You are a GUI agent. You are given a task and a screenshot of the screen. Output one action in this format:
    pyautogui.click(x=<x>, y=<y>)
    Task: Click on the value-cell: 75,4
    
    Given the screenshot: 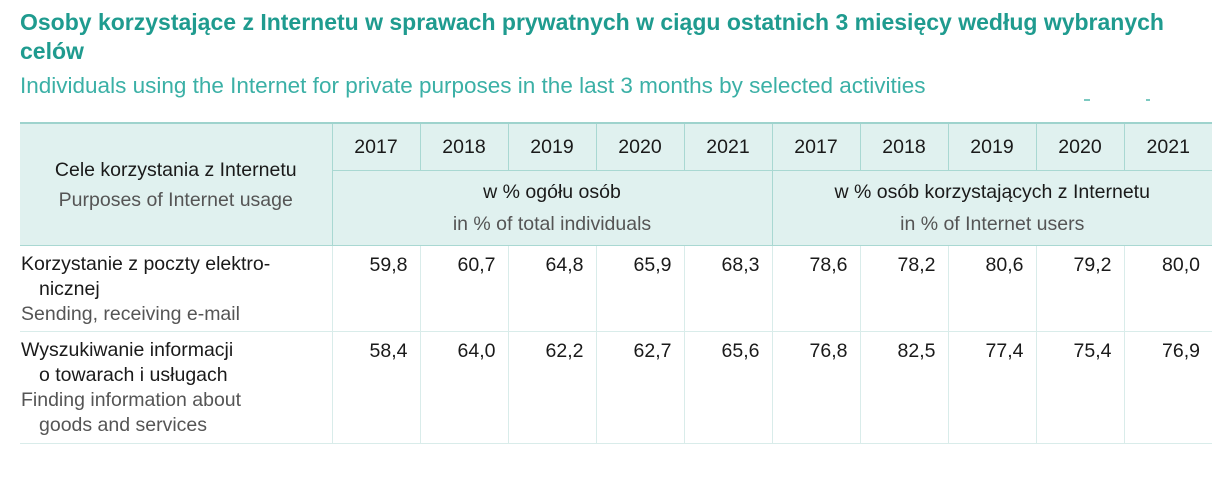 What is the action you would take?
    pyautogui.click(x=1079, y=387)
    